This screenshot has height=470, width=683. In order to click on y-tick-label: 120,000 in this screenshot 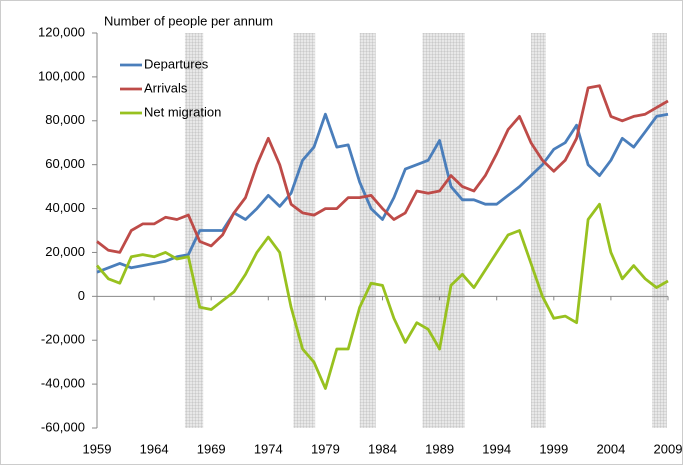, I will do `click(61, 31)`.